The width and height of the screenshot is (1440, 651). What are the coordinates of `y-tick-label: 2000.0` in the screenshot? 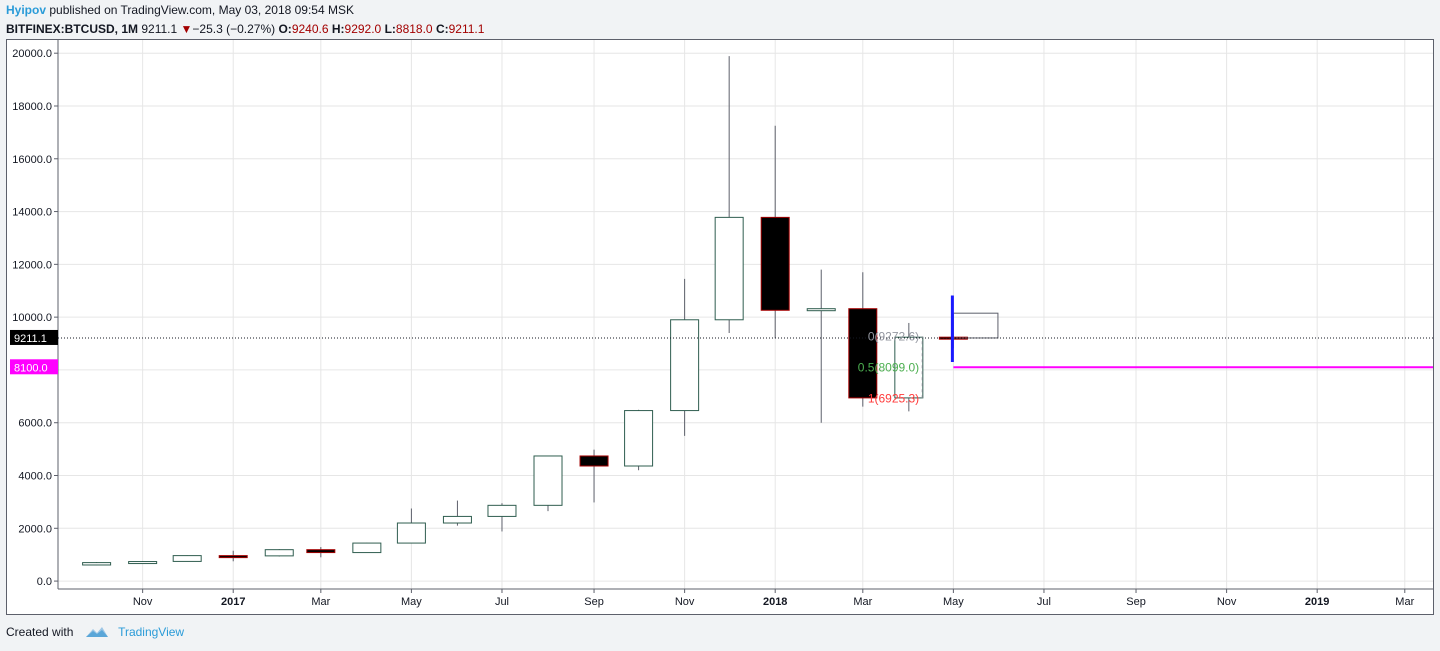 It's located at (35, 529).